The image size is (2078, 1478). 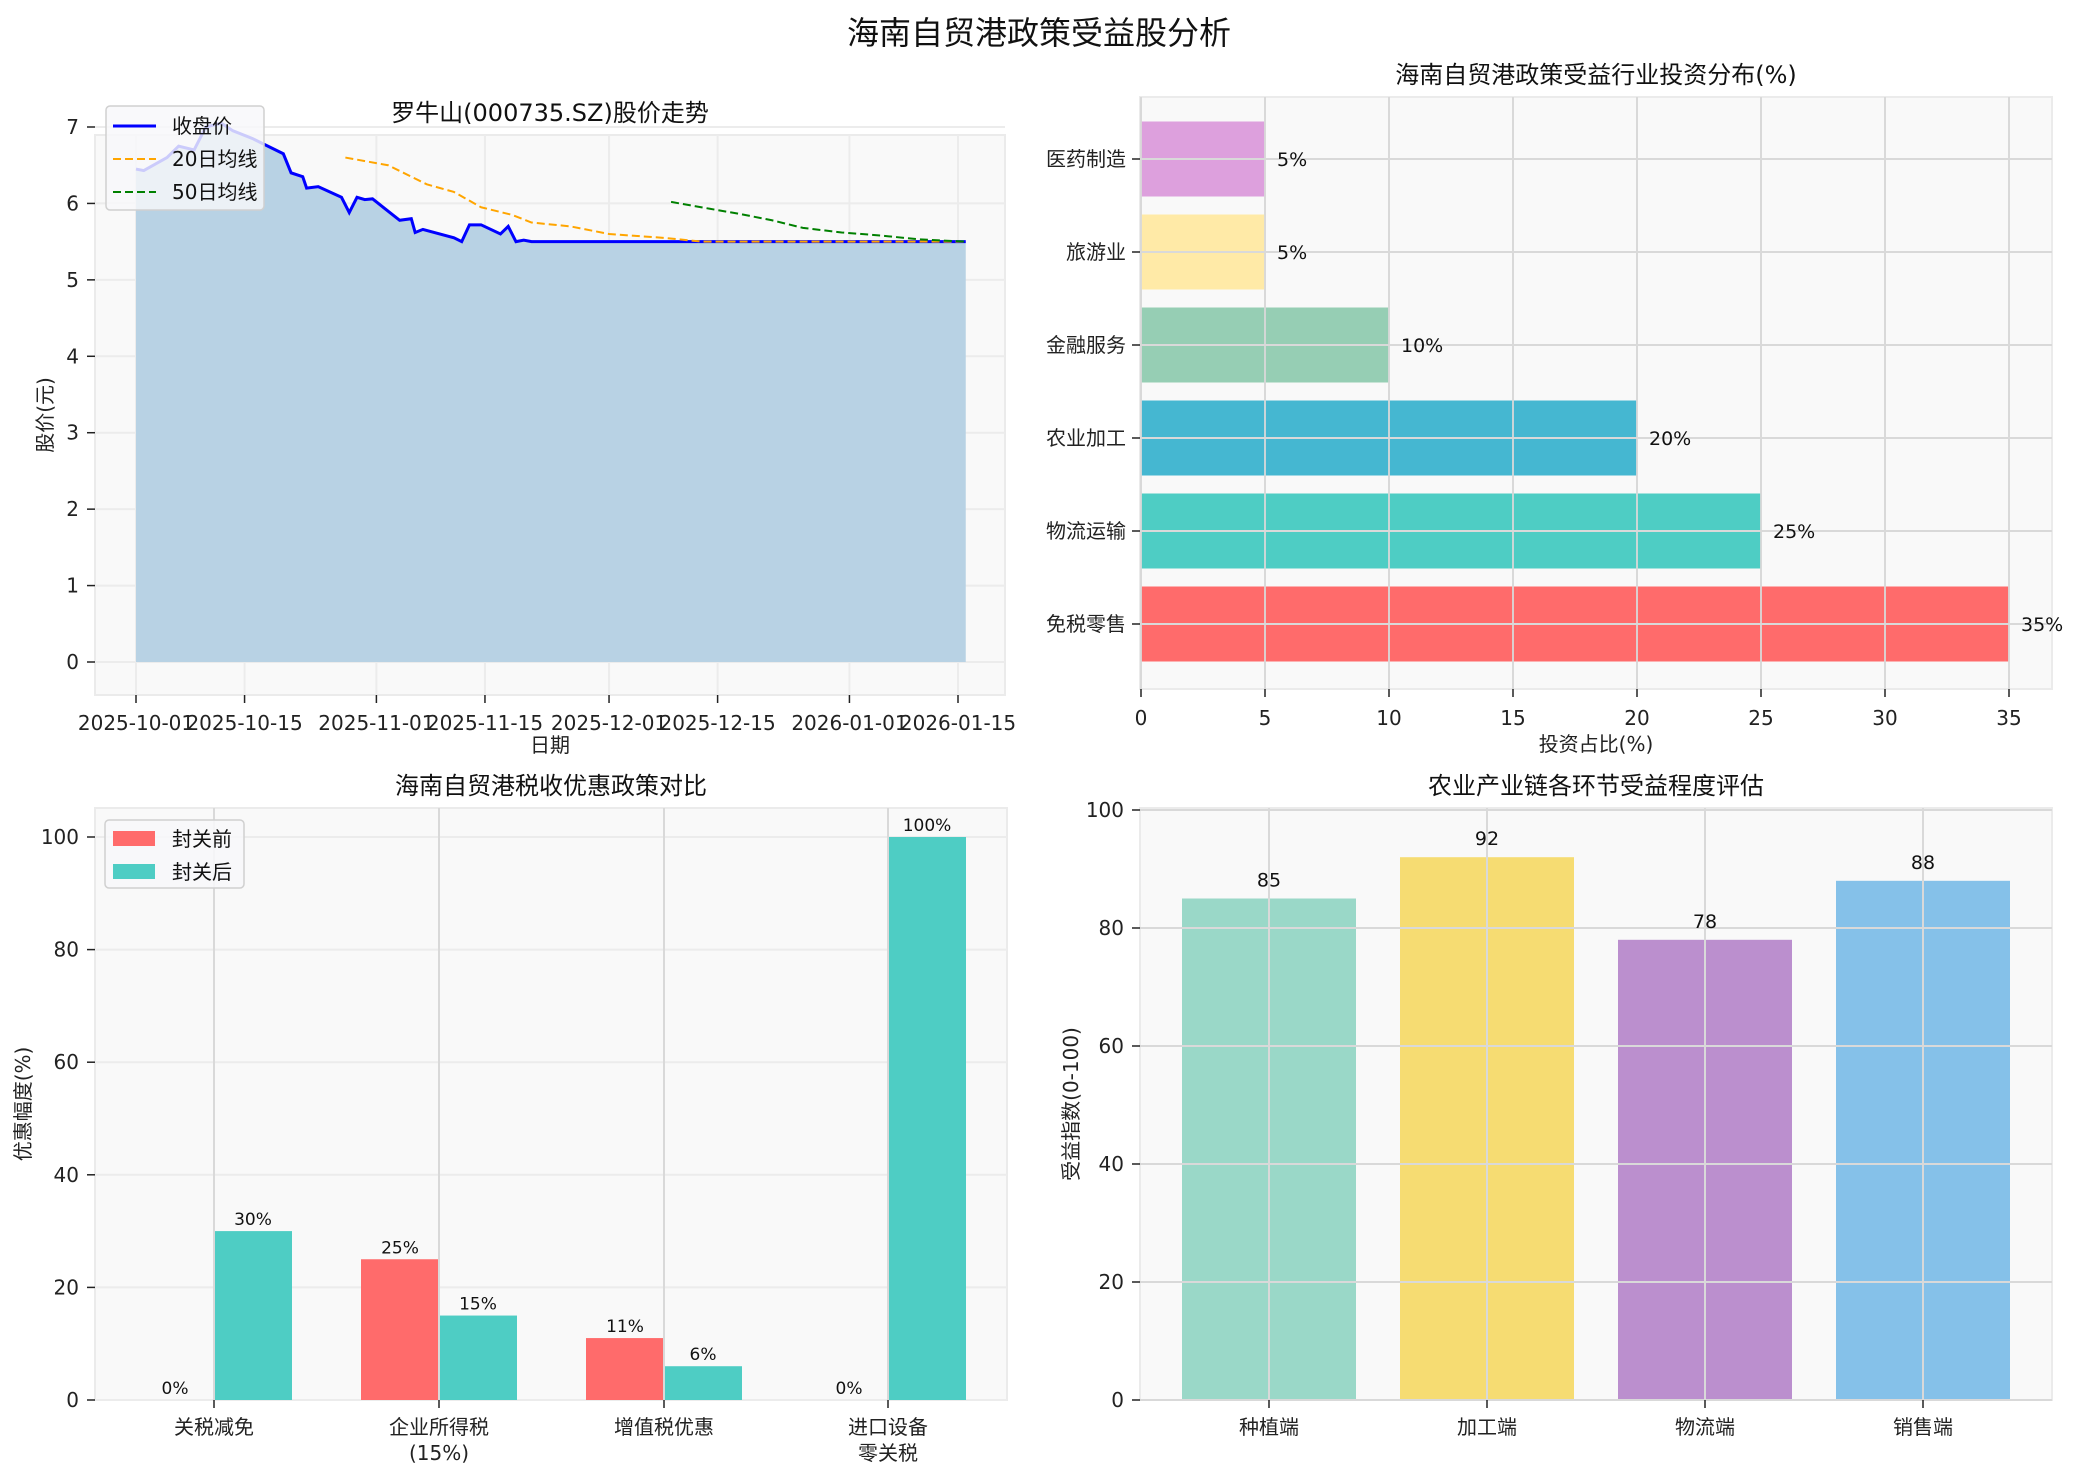 What do you see at coordinates (478, 1305) in the screenshot?
I see `value-label: 15%` at bounding box center [478, 1305].